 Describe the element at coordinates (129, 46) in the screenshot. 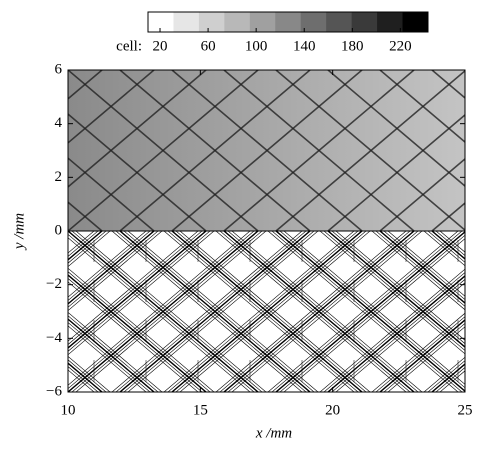

I see `colorbar-label: cell:` at that location.